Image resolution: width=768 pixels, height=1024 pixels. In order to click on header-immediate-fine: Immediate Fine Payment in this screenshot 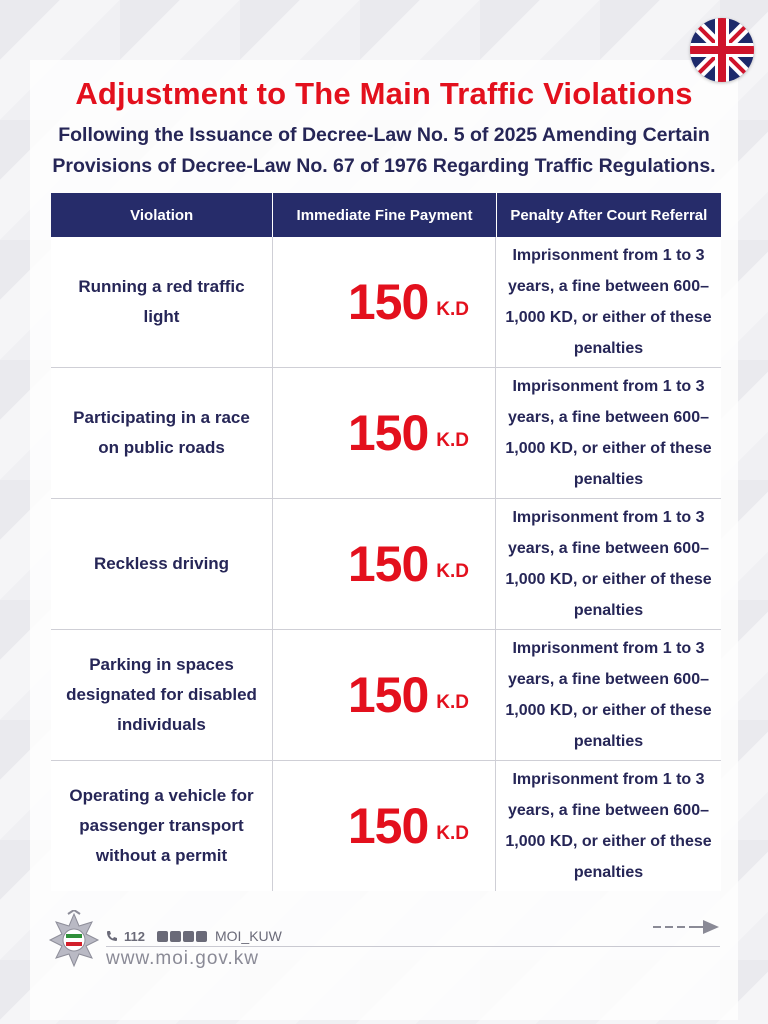, I will do `click(385, 215)`.